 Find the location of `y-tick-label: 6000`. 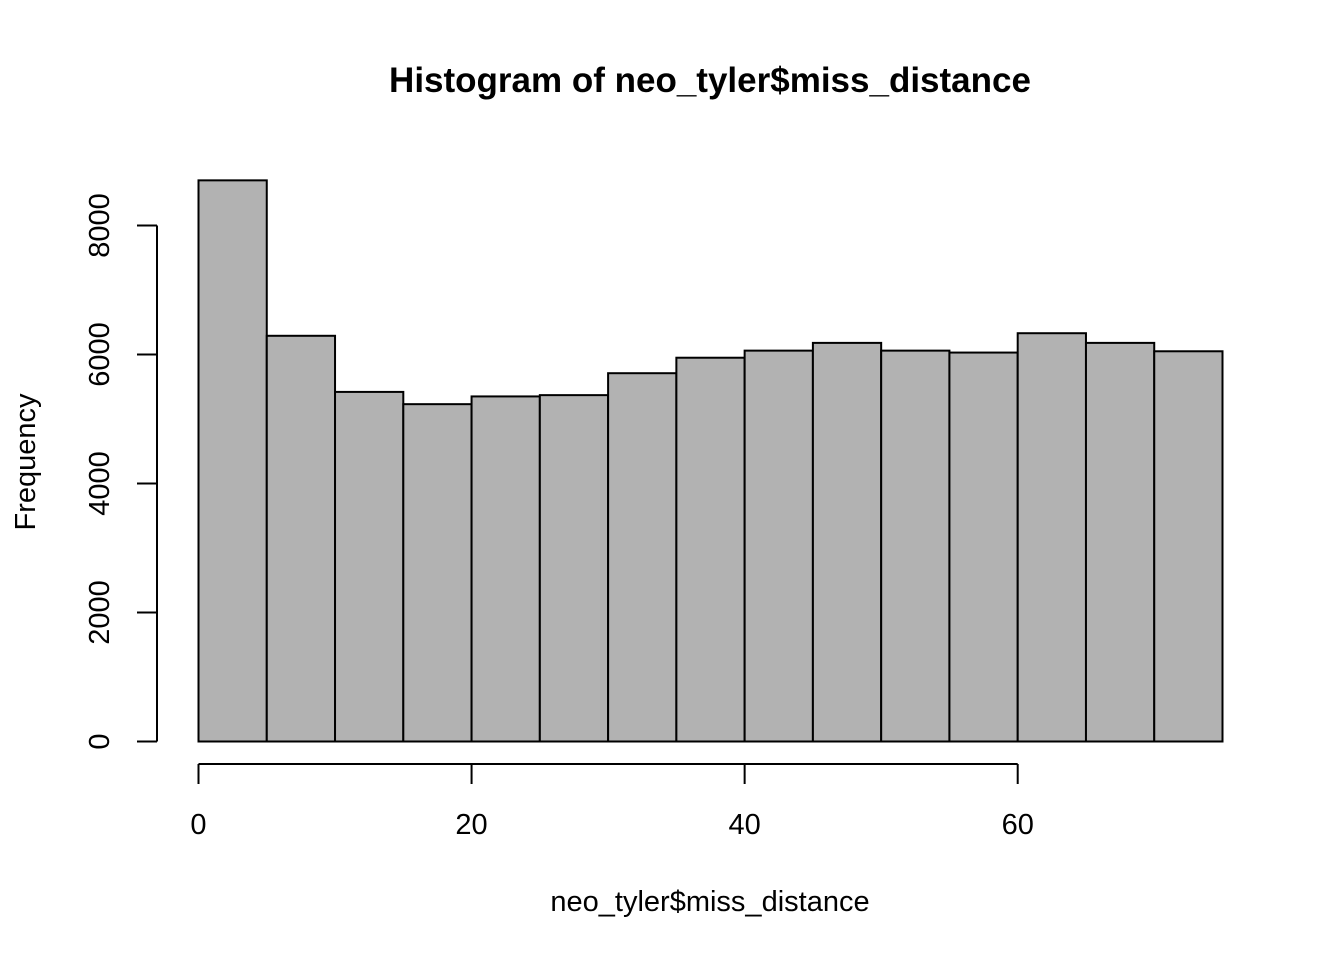

y-tick-label: 6000 is located at coordinates (100, 354).